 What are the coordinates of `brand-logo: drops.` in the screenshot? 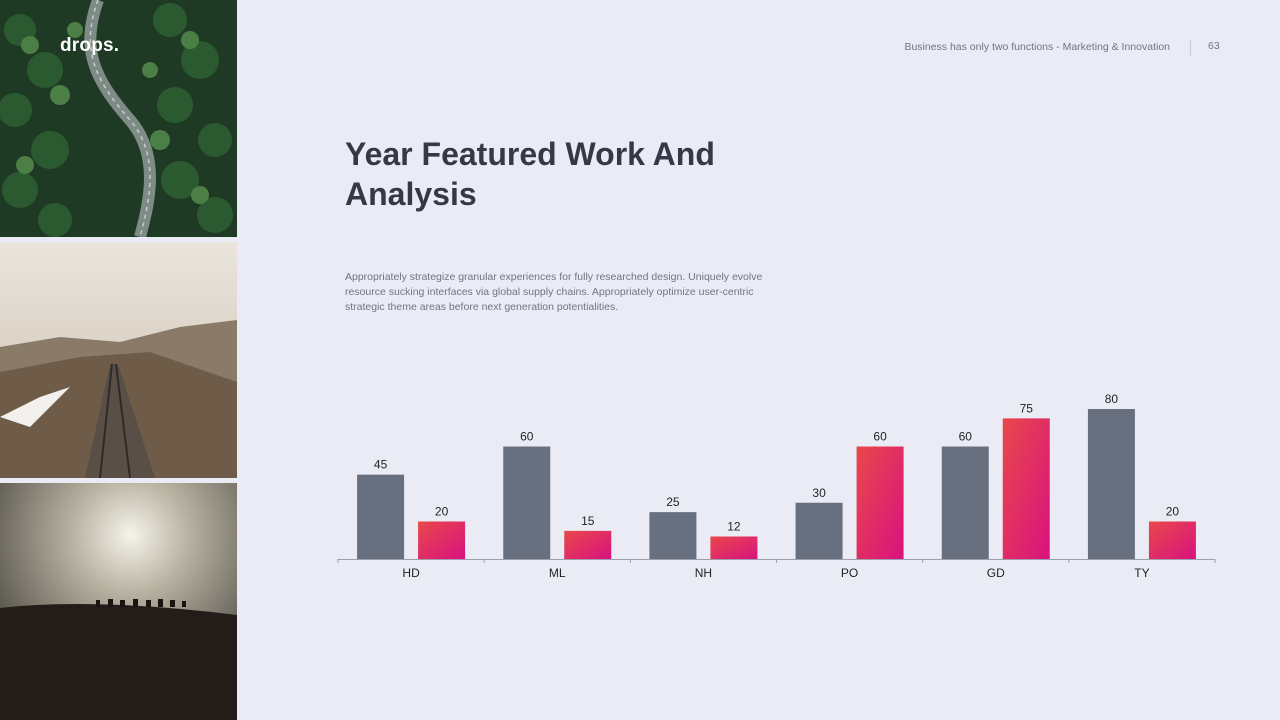 It's located at (90, 45).